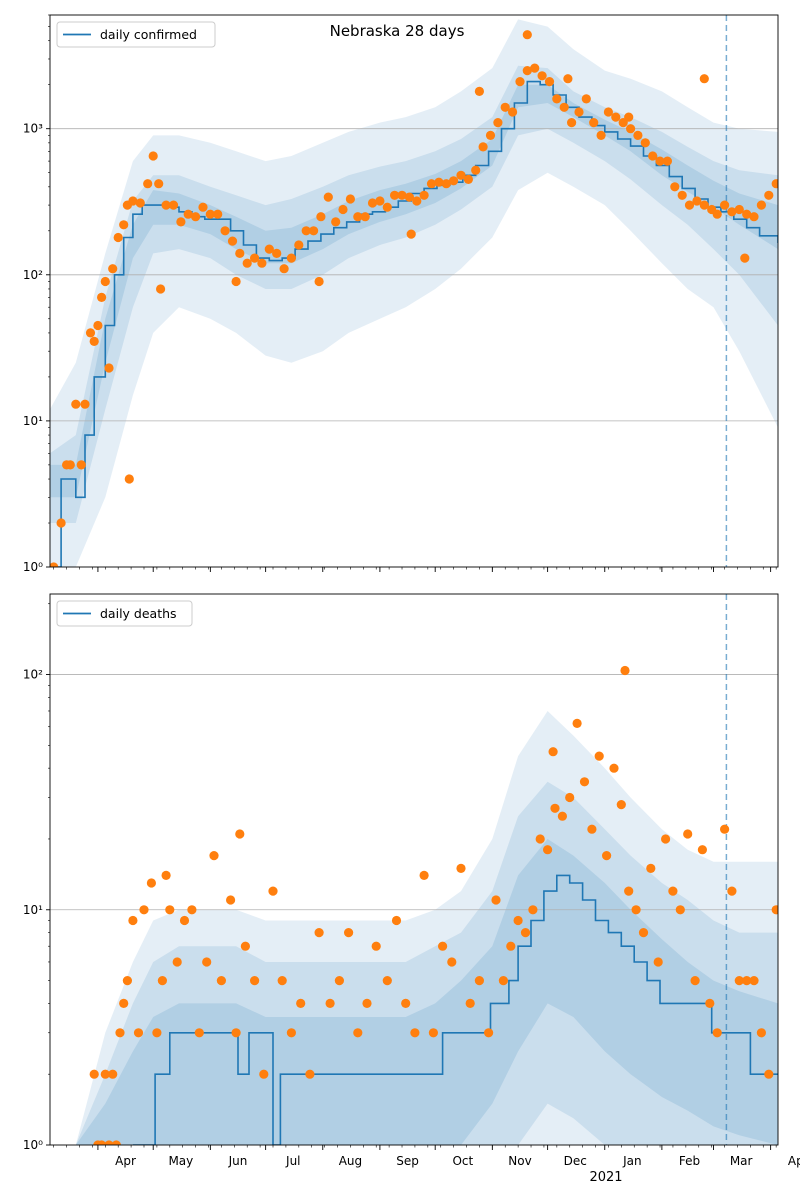 This screenshot has height=1200, width=800. What do you see at coordinates (794, 1161) in the screenshot?
I see `x-tick-label: Apr` at bounding box center [794, 1161].